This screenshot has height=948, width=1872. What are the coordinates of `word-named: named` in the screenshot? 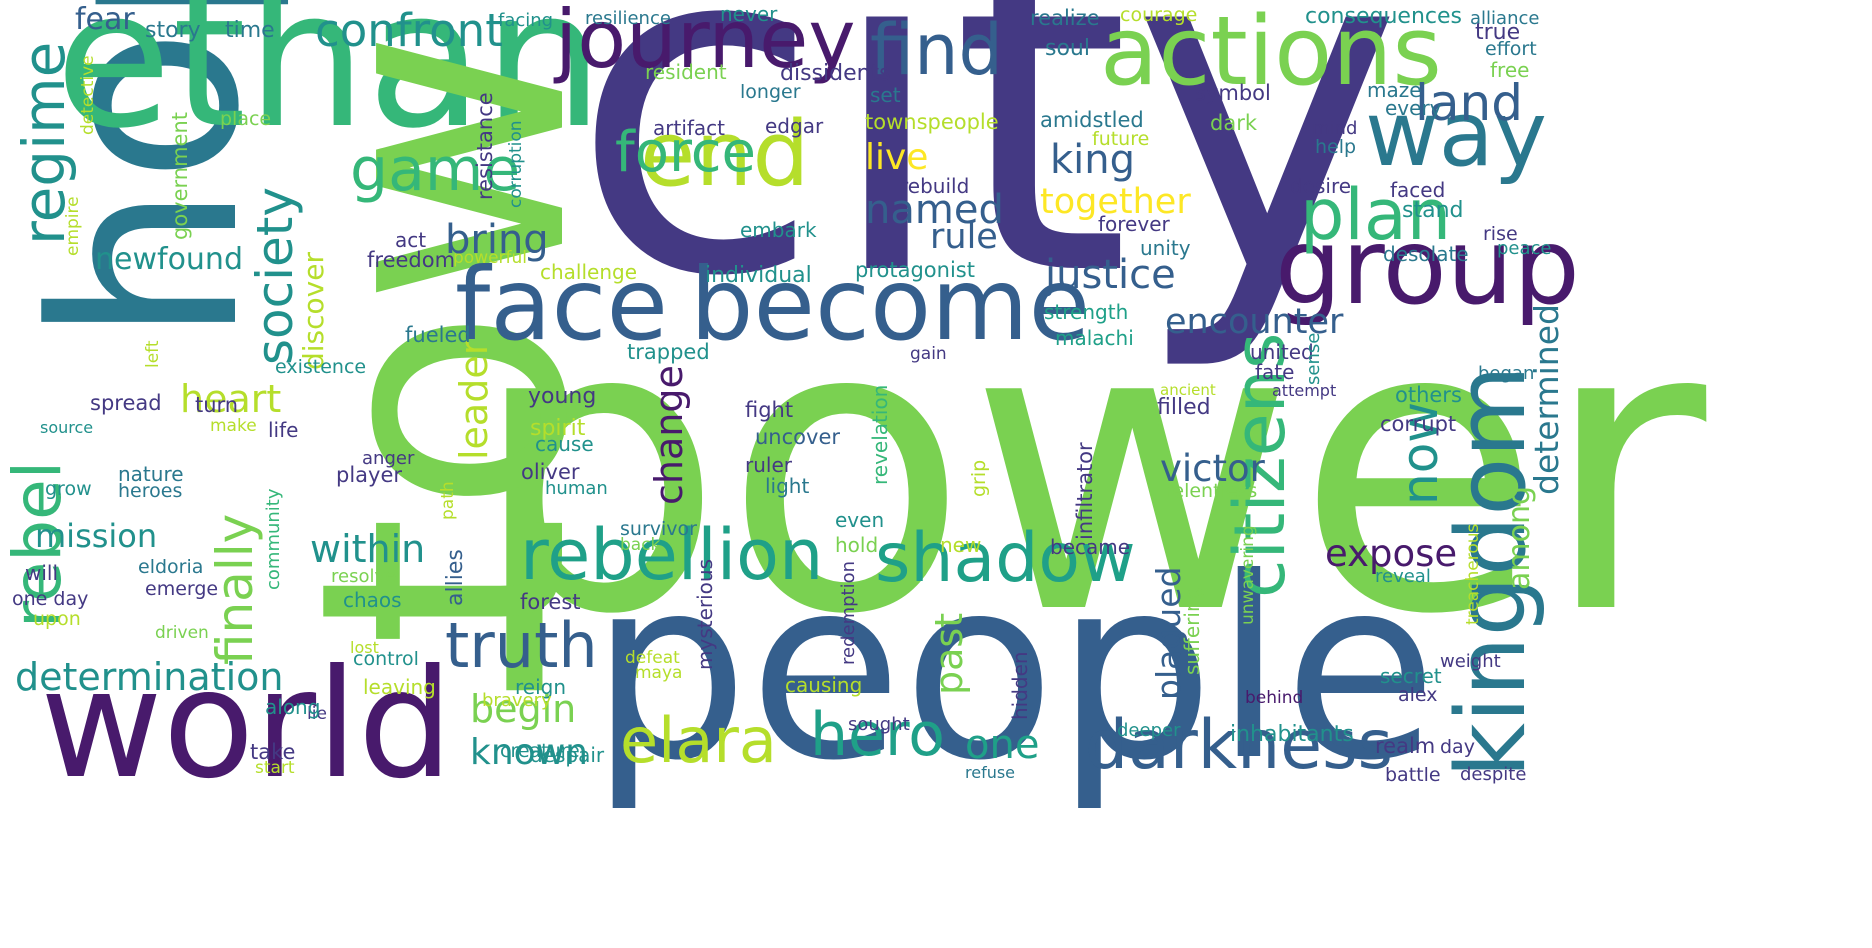 It's located at (934, 210).